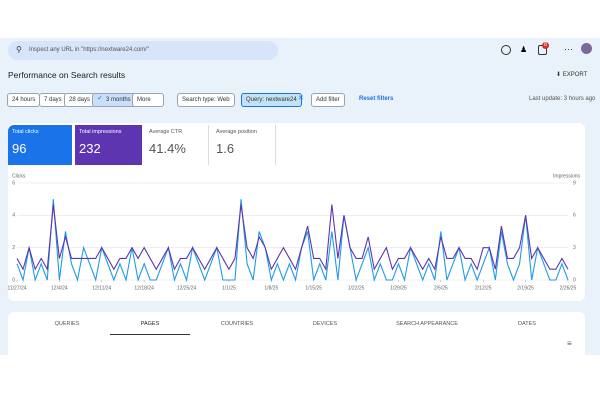 The image size is (600, 400). What do you see at coordinates (325, 324) in the screenshot?
I see `tab: DEVICES` at bounding box center [325, 324].